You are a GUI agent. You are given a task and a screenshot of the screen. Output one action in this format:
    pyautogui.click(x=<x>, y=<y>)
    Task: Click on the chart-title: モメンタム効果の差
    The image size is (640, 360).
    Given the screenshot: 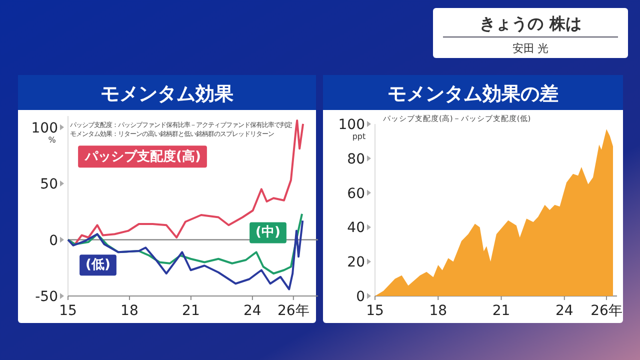 What is the action you would take?
    pyautogui.click(x=473, y=94)
    